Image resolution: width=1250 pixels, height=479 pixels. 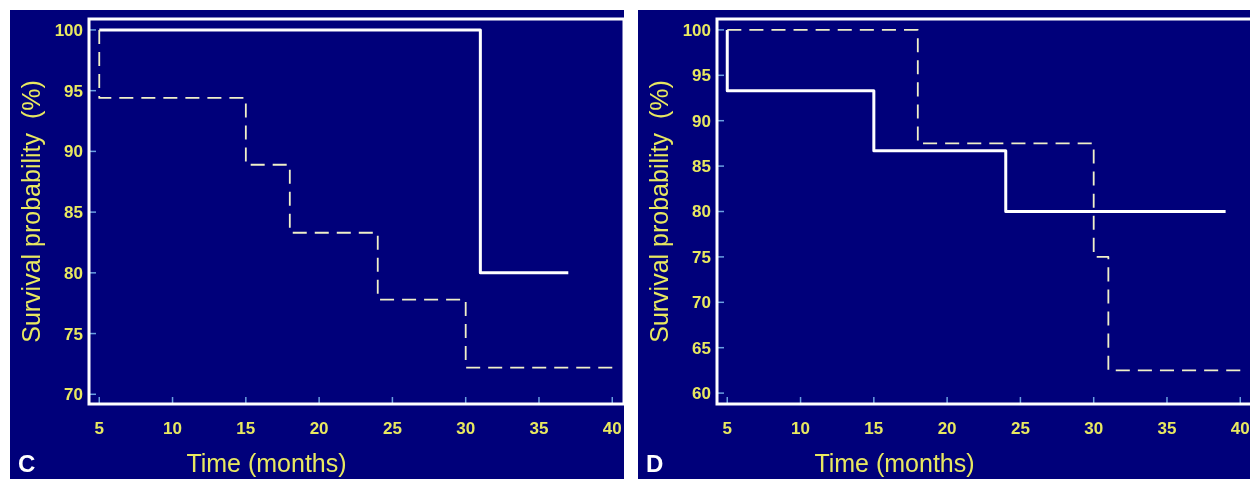 I want to click on y-tick-label: 60, so click(x=701, y=394).